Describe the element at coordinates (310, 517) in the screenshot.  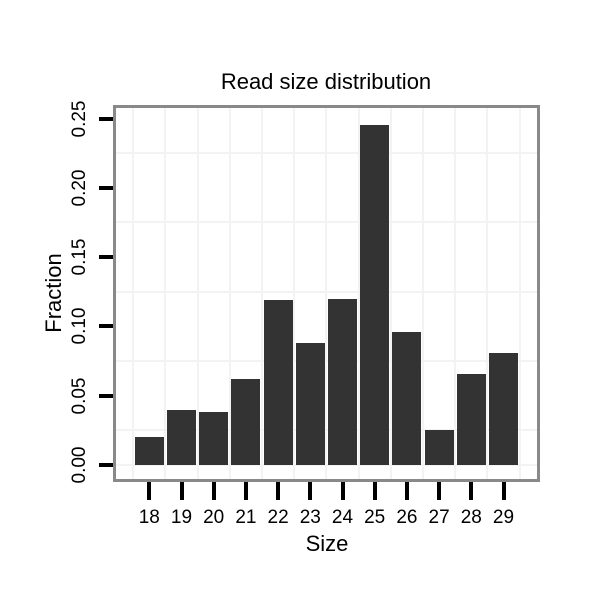
I see `x-tick-label: 23` at that location.